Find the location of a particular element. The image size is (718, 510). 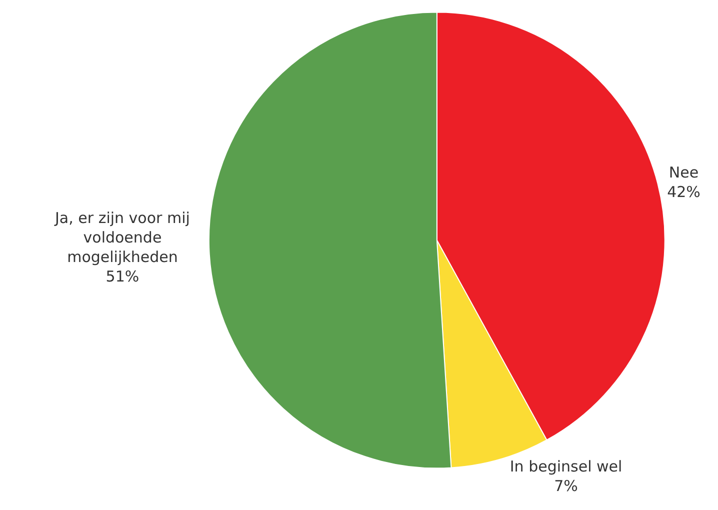

data-label: 42% is located at coordinates (683, 192).